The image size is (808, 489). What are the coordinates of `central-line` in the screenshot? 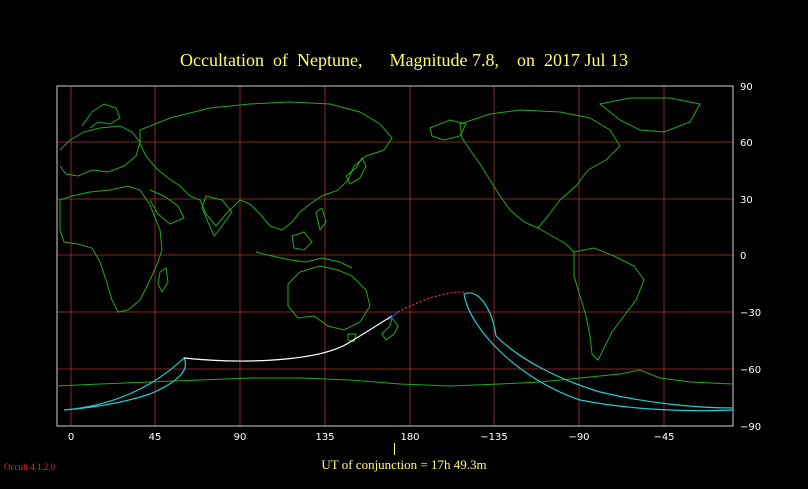 It's located at (324, 326).